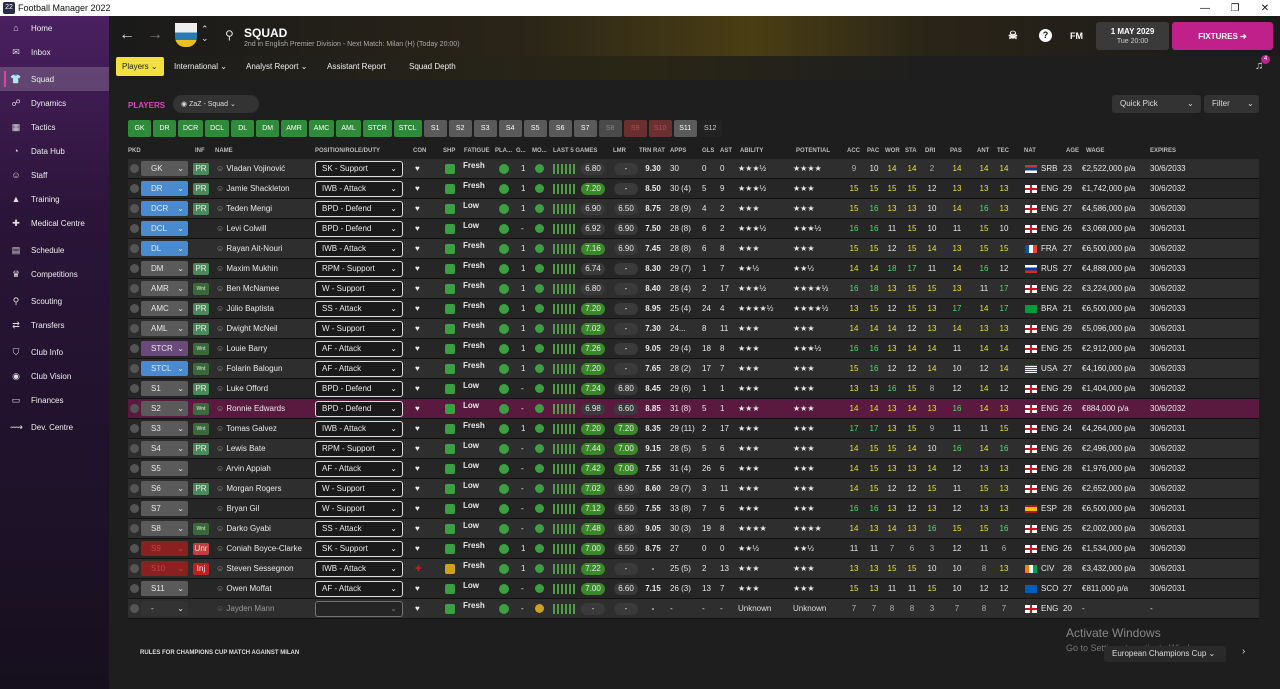 This screenshot has height=689, width=1280. Describe the element at coordinates (619, 151) in the screenshot. I see `column-header-lmr: LMR` at that location.